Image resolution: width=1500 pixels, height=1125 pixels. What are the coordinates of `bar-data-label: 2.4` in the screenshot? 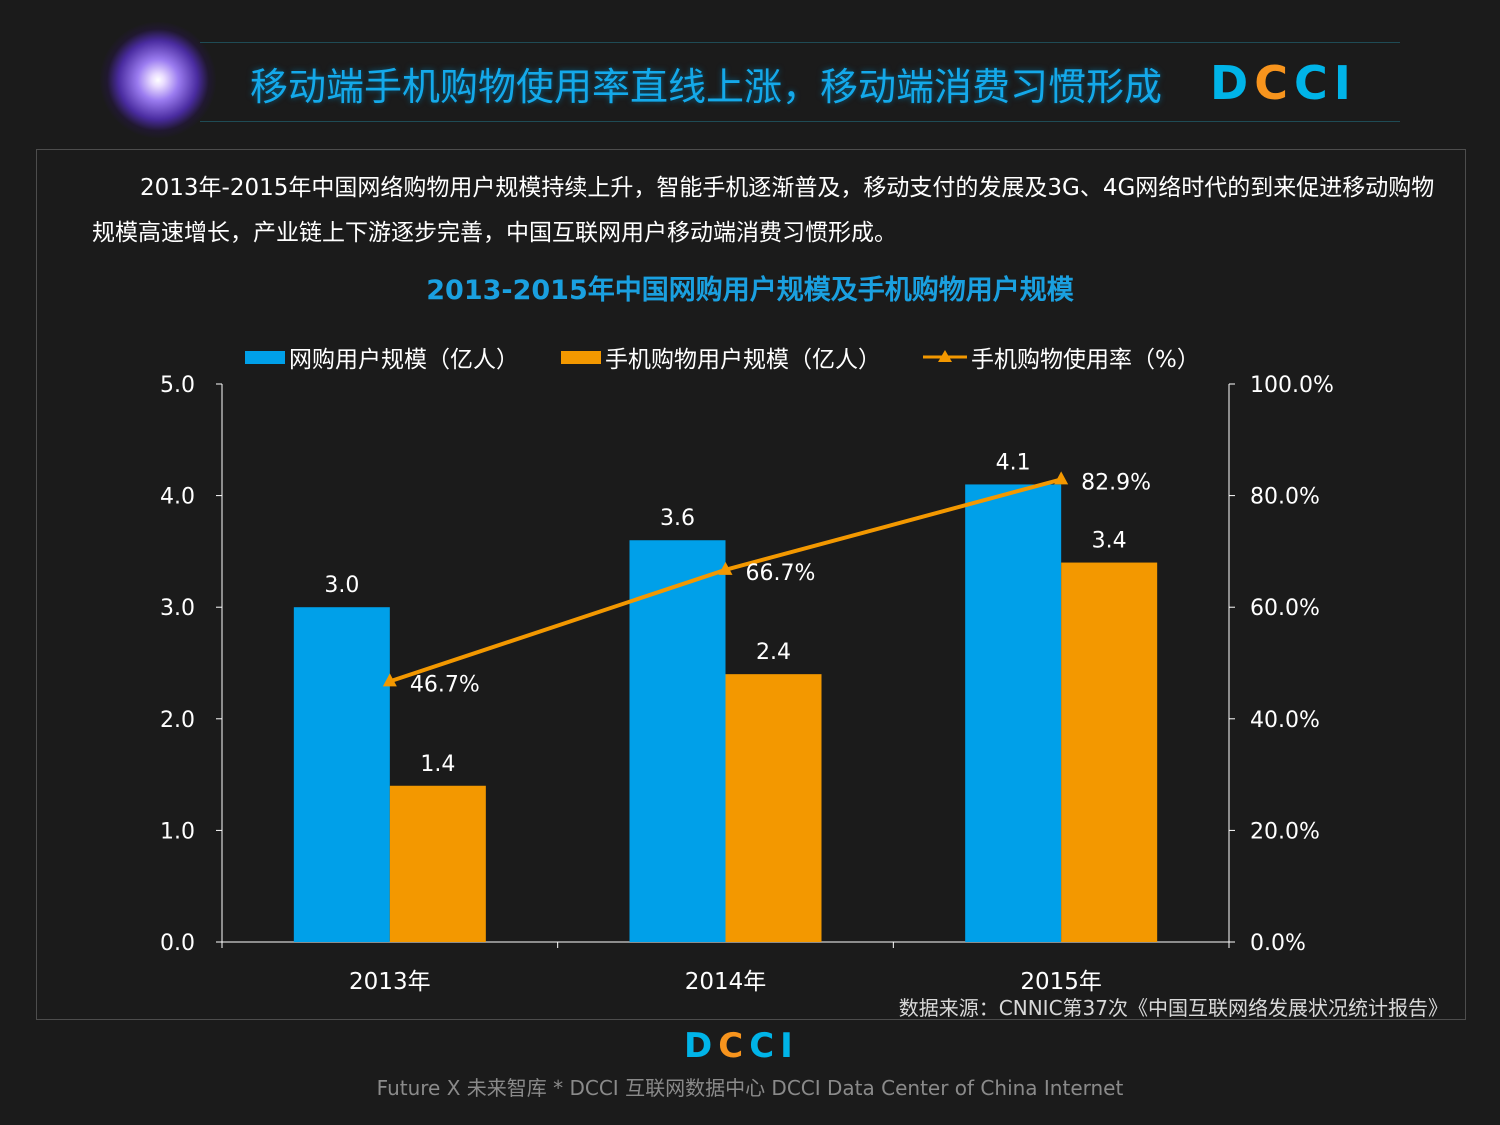 It's located at (773, 652).